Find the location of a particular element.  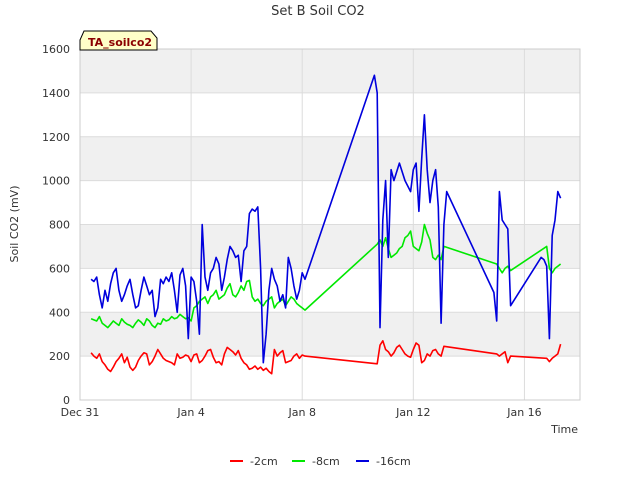

x-tick-label: Jan 4 is located at coordinates (190, 412).